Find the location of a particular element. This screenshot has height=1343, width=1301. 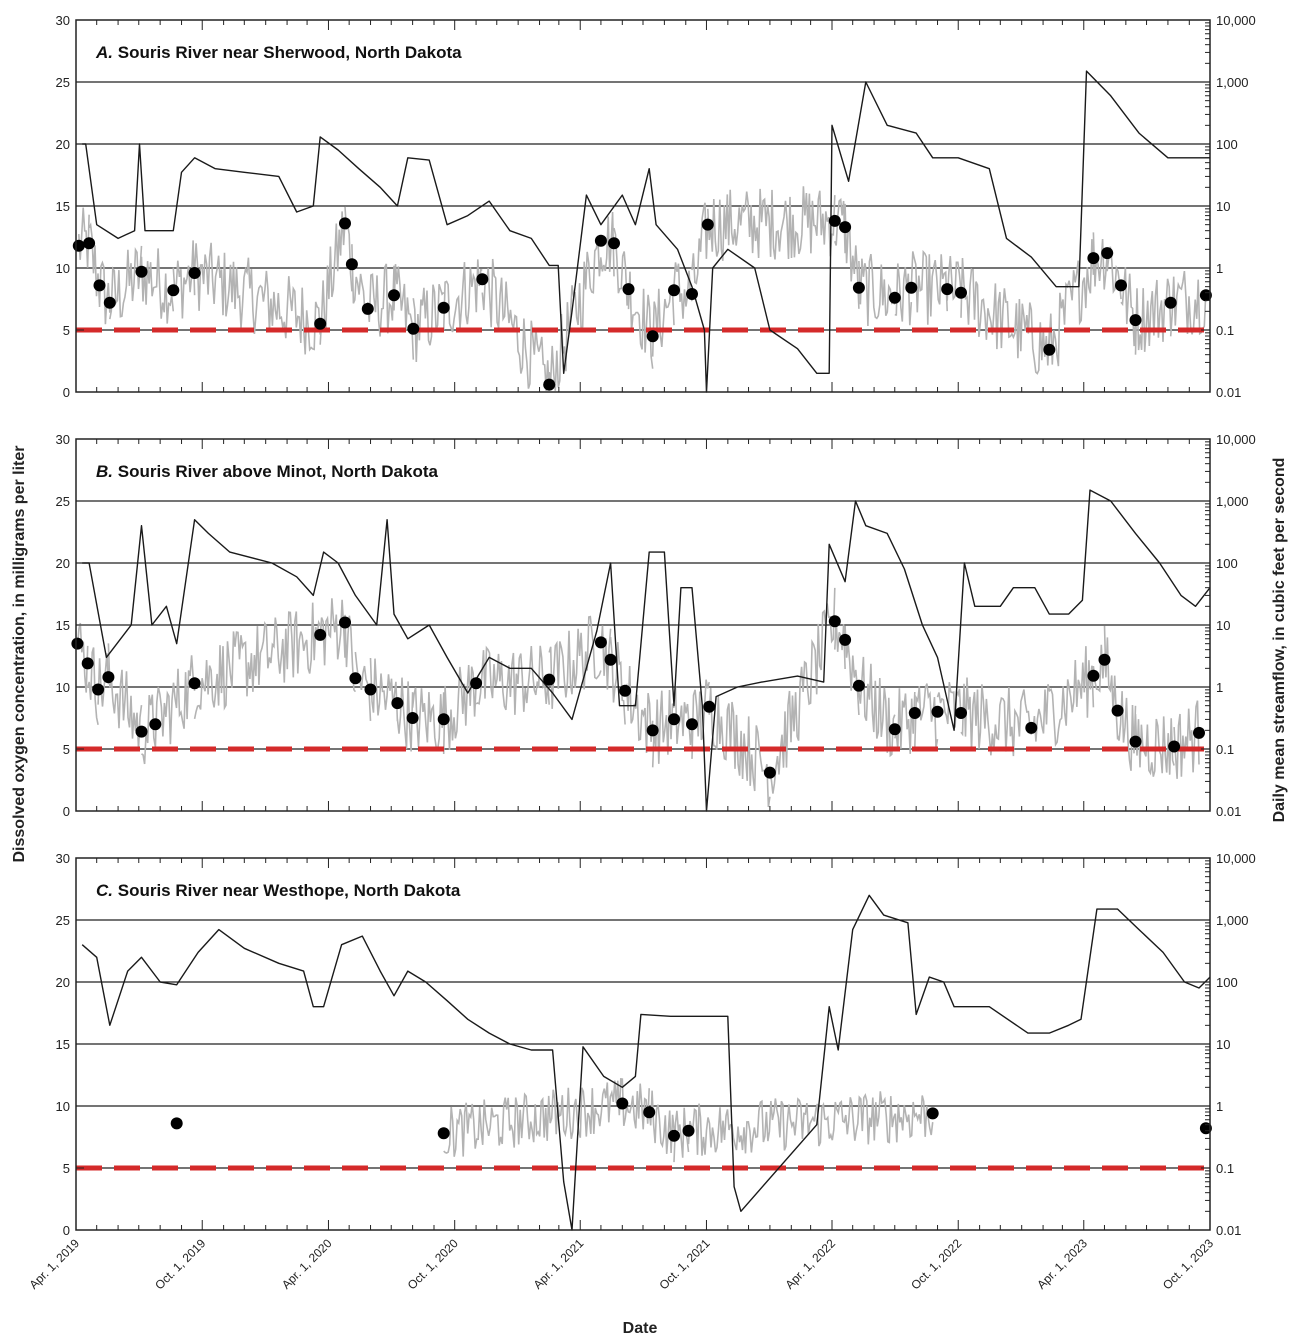

panel-letter: B. is located at coordinates (107, 471).